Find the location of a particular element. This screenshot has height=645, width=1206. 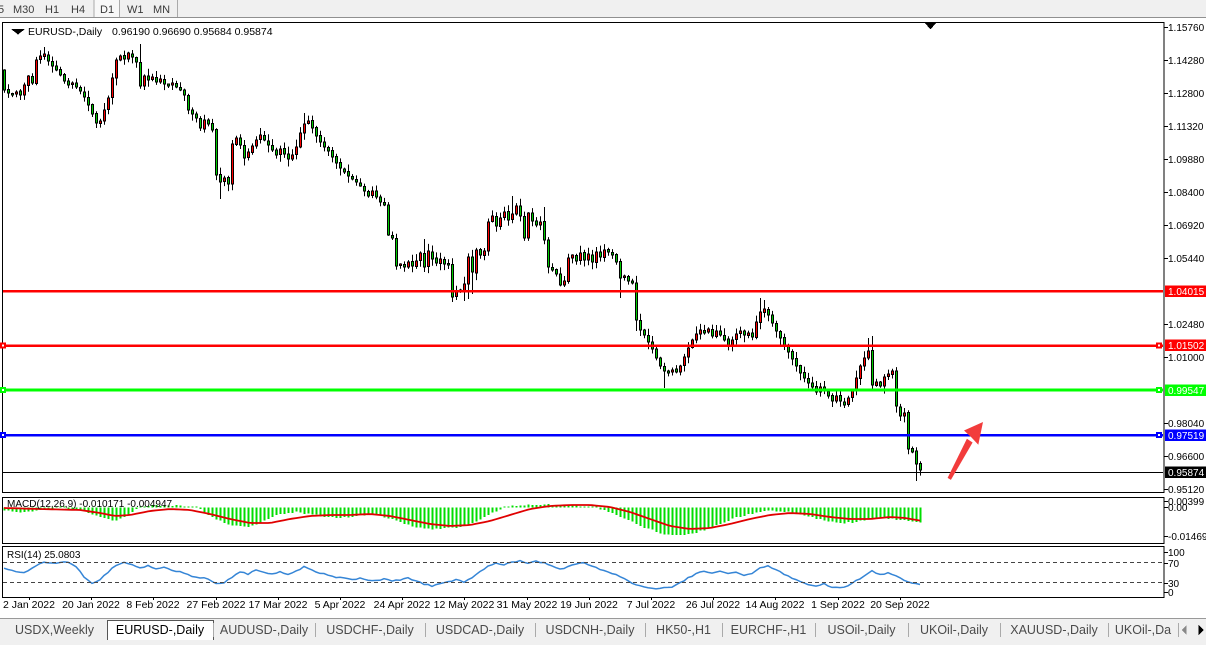

svg-text: 0.96600 is located at coordinates (1186, 457).